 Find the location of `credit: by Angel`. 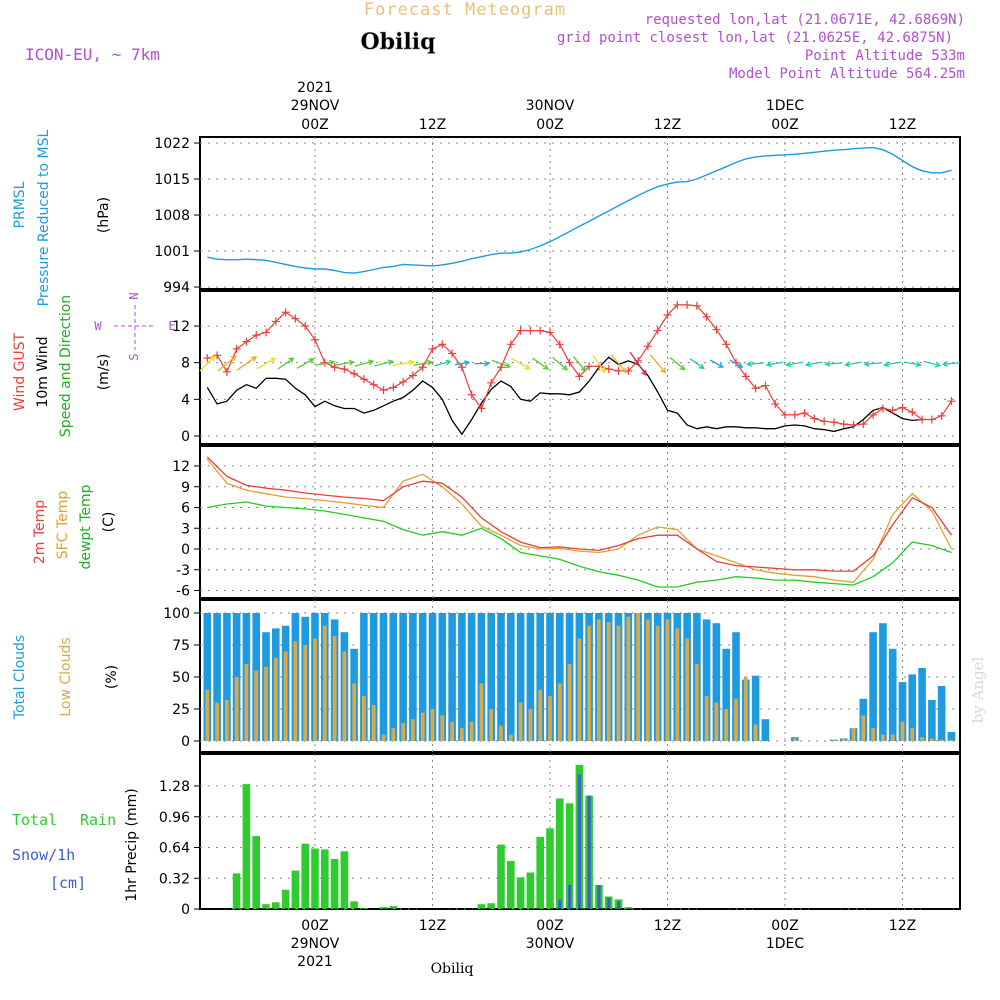

credit: by Angel is located at coordinates (978, 689).